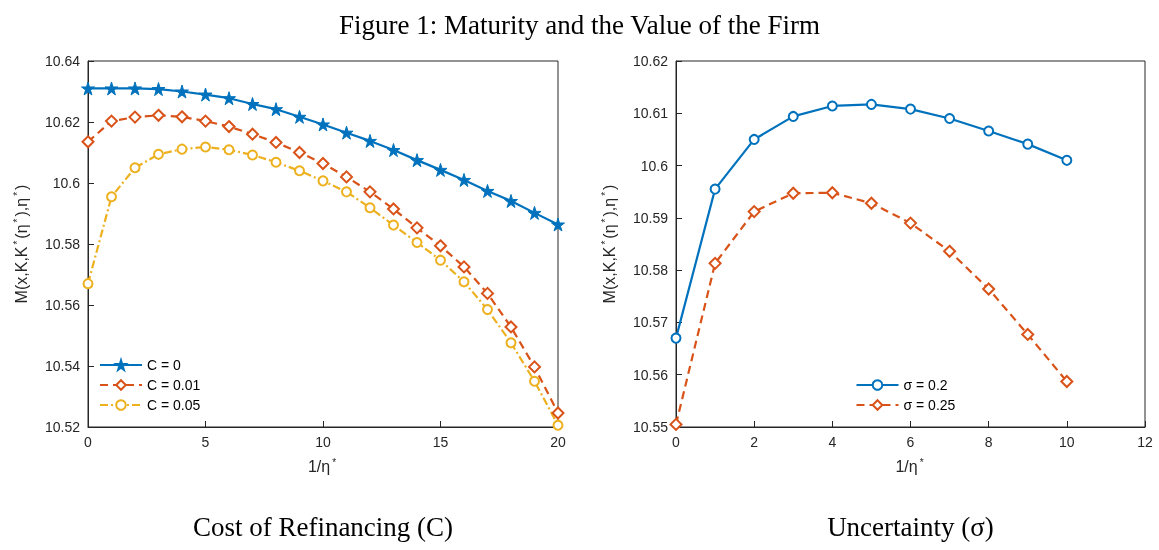  What do you see at coordinates (164, 365) in the screenshot?
I see `legend-label: C = 0` at bounding box center [164, 365].